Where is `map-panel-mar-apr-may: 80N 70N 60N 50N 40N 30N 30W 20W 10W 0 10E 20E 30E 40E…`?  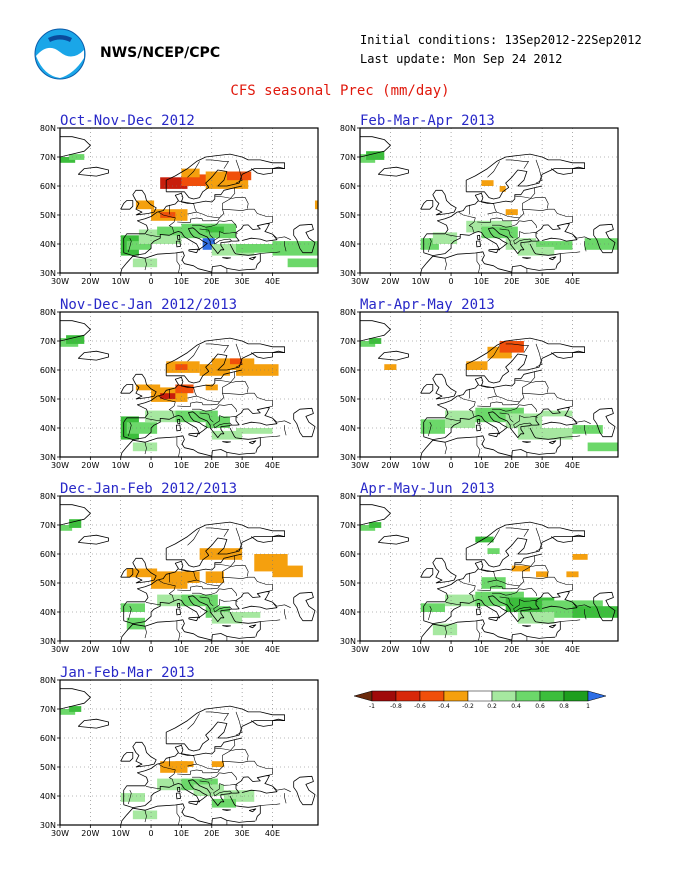
map-panel-mar-apr-may: 80N 70N 60N 50N 40N 30N 30W 20W 10W 0 10E 20E 30E 40E… is located at coordinates (488, 384).